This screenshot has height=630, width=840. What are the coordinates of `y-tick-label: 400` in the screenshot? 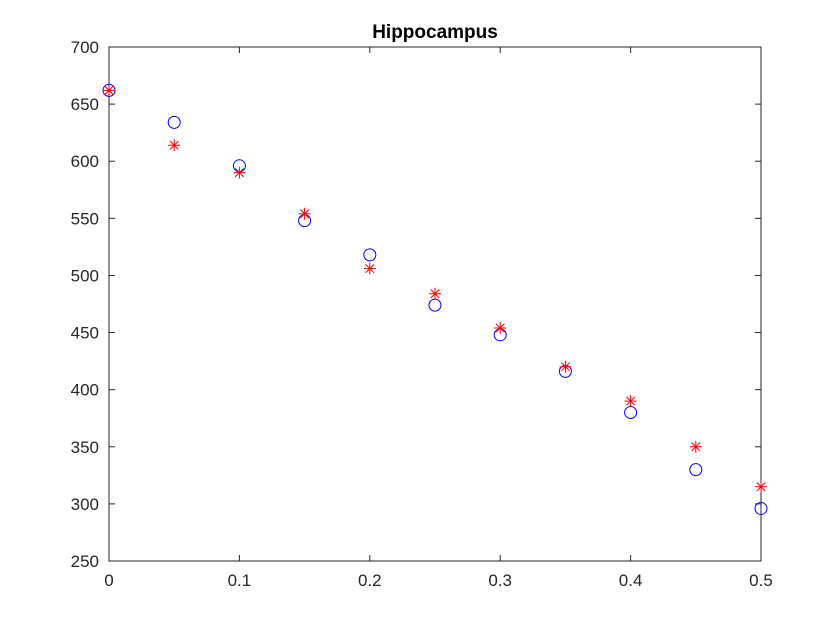 It's located at (85, 390).